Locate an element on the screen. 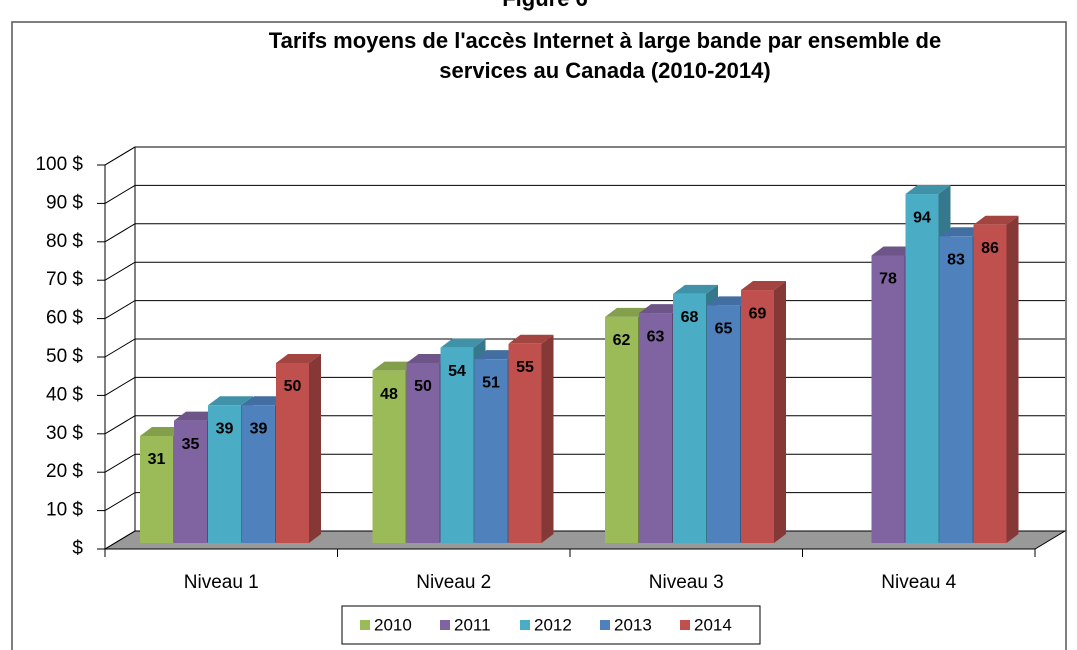 The height and width of the screenshot is (650, 1077). legend-label: 2010 is located at coordinates (393, 624).